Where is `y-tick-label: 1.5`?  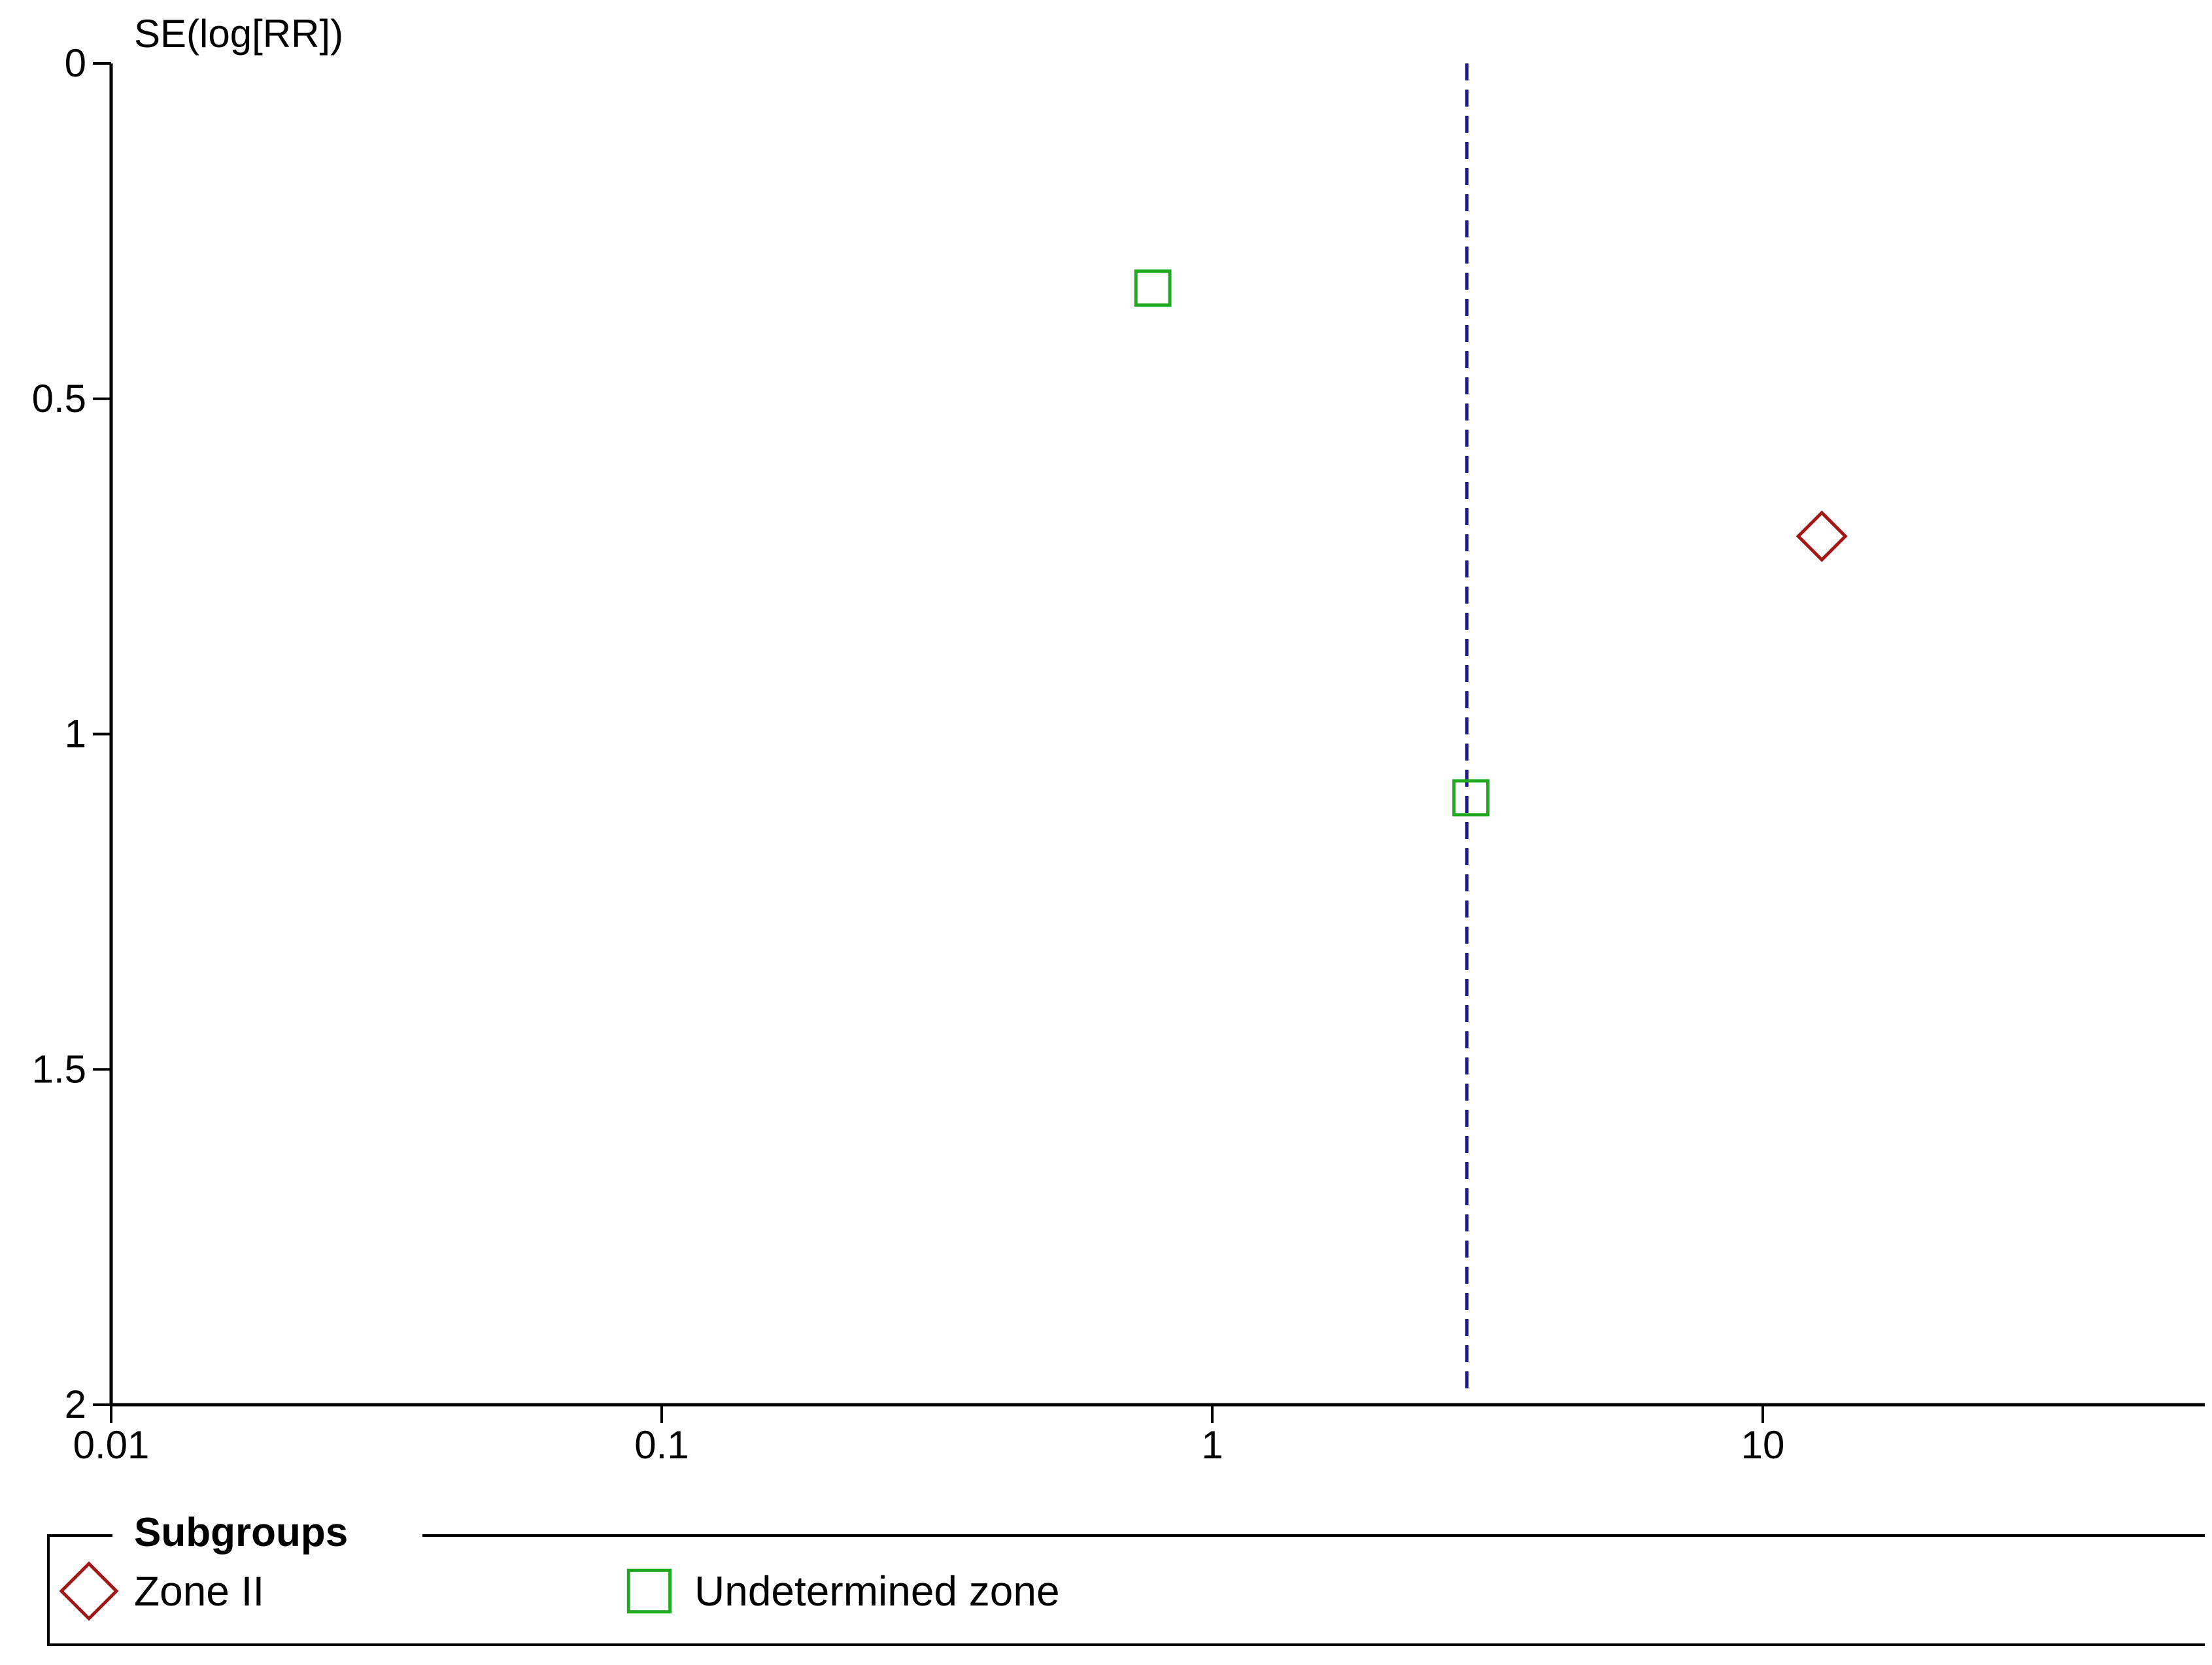
y-tick-label: 1.5 is located at coordinates (59, 1069).